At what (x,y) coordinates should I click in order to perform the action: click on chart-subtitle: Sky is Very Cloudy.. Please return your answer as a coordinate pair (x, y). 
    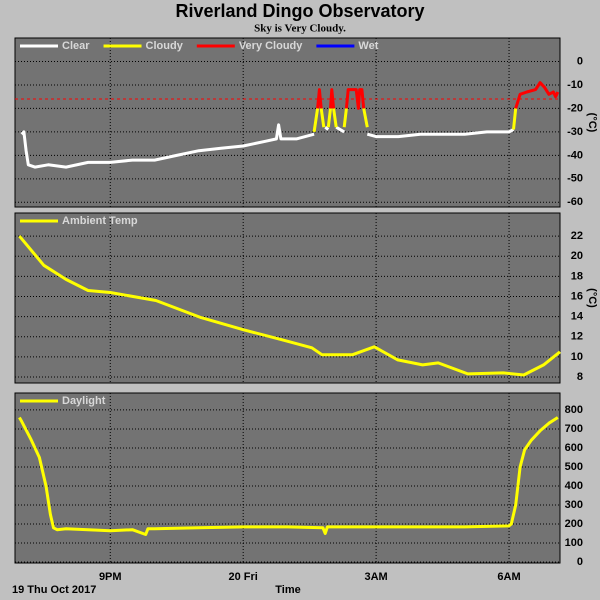
    Looking at the image, I should click on (300, 29).